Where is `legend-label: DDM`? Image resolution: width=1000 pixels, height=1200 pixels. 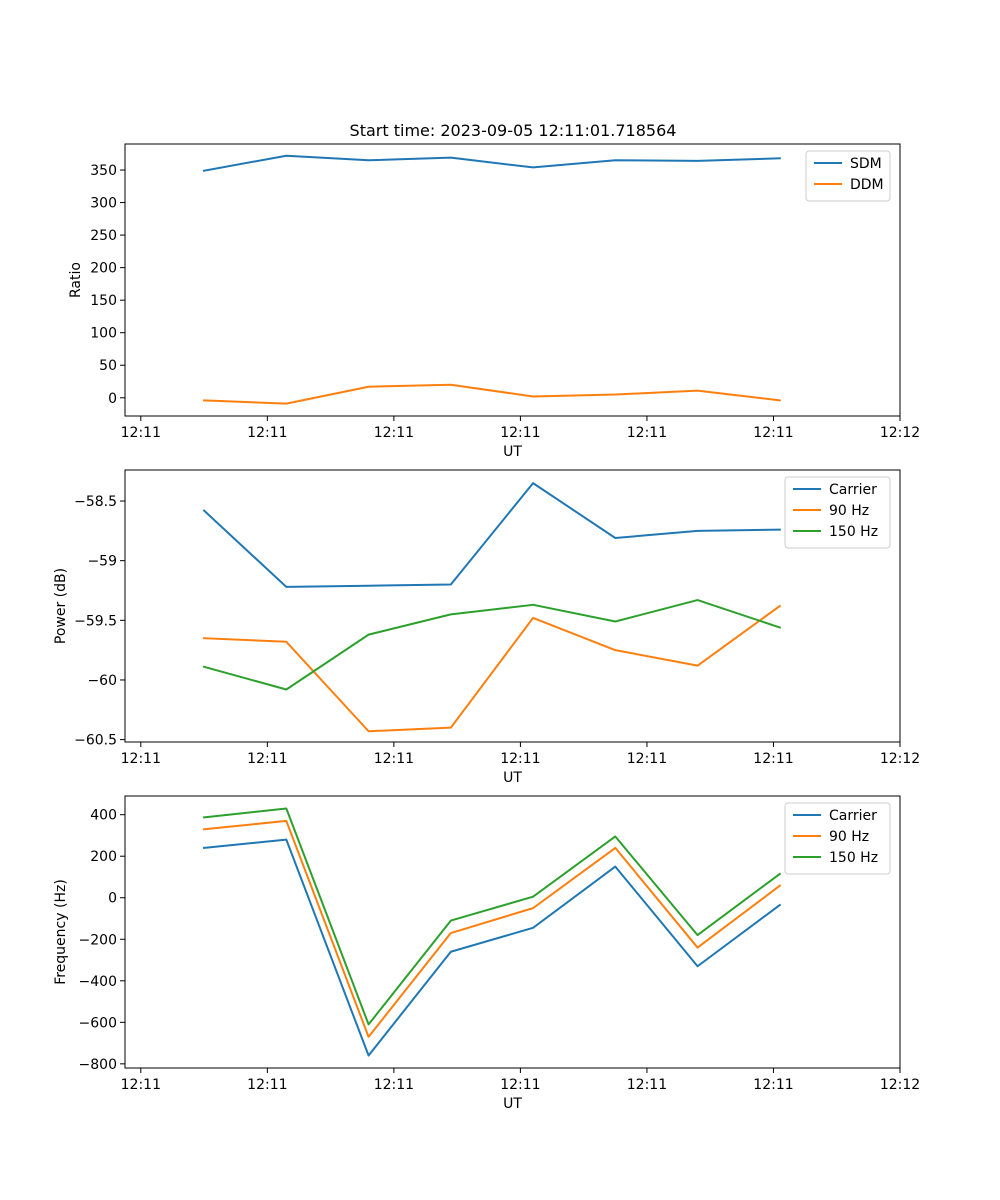 legend-label: DDM is located at coordinates (867, 185).